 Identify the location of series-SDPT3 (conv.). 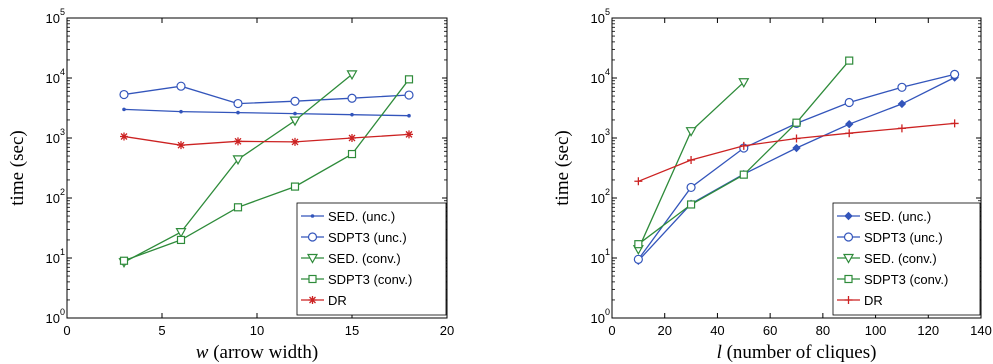
(744, 152).